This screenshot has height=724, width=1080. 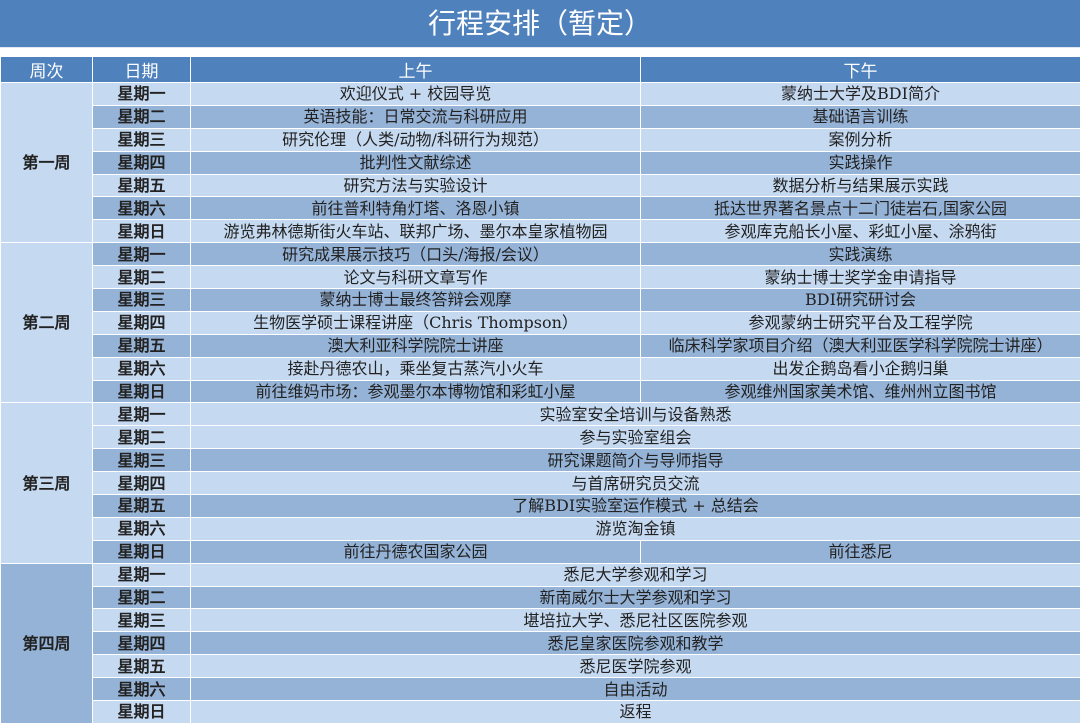 What do you see at coordinates (635, 483) in the screenshot?
I see `full-day-cell: 与首席研究员交流` at bounding box center [635, 483].